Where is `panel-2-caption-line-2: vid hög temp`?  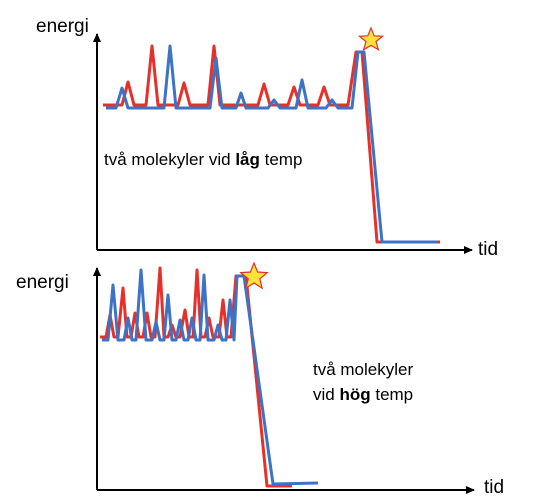
panel-2-caption-line-2: vid hög temp is located at coordinates (363, 395).